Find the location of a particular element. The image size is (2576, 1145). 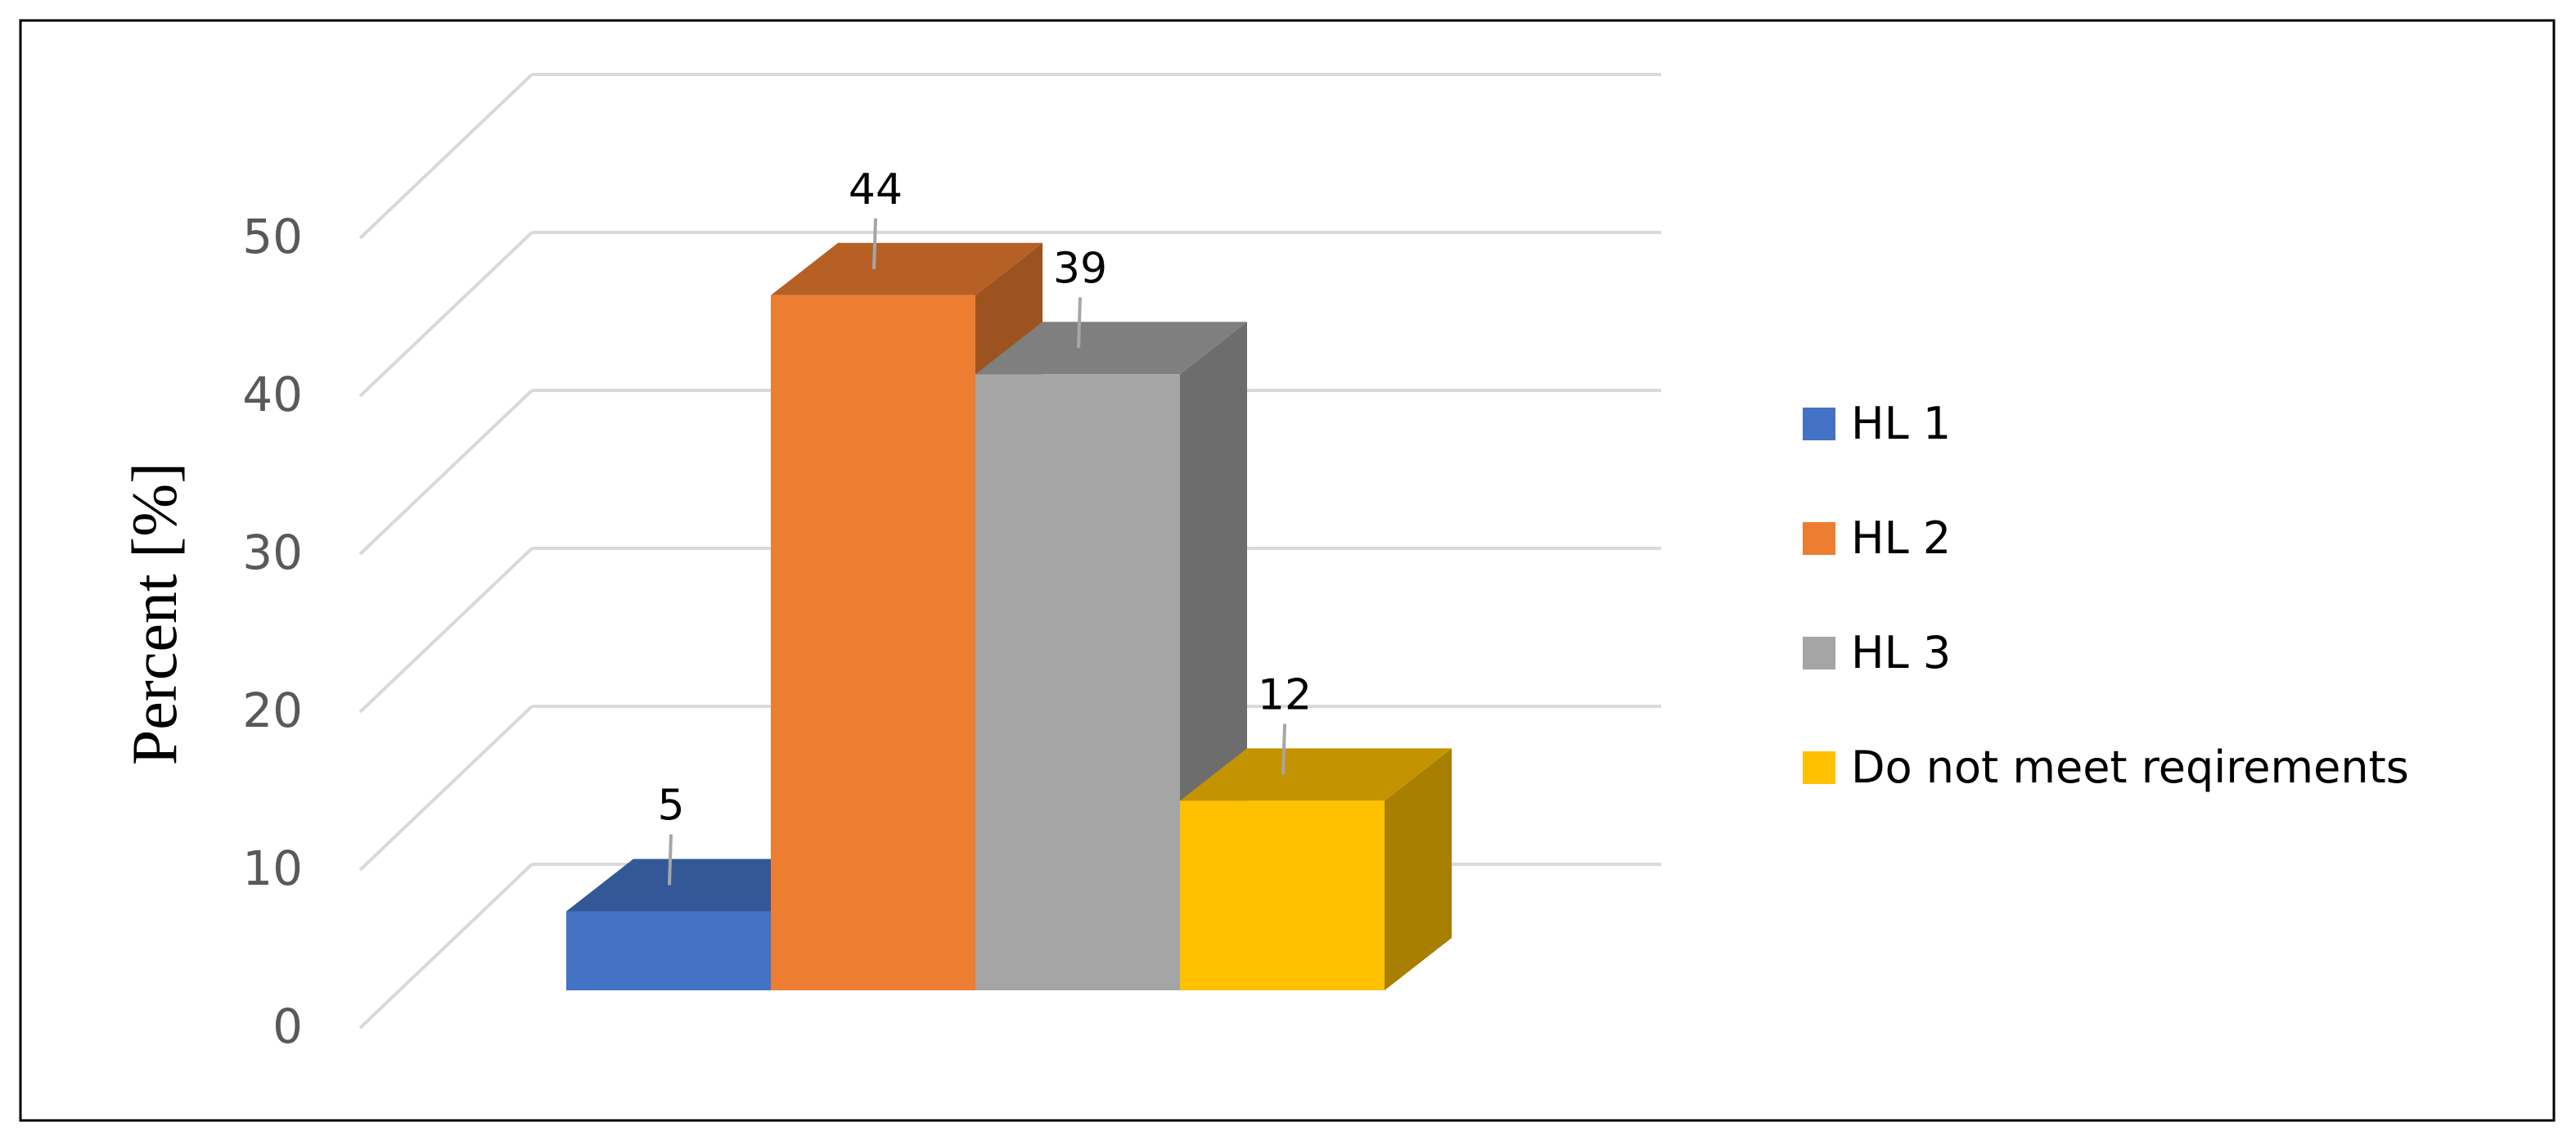

legend-label: Do not meet reqirements is located at coordinates (2130, 767).